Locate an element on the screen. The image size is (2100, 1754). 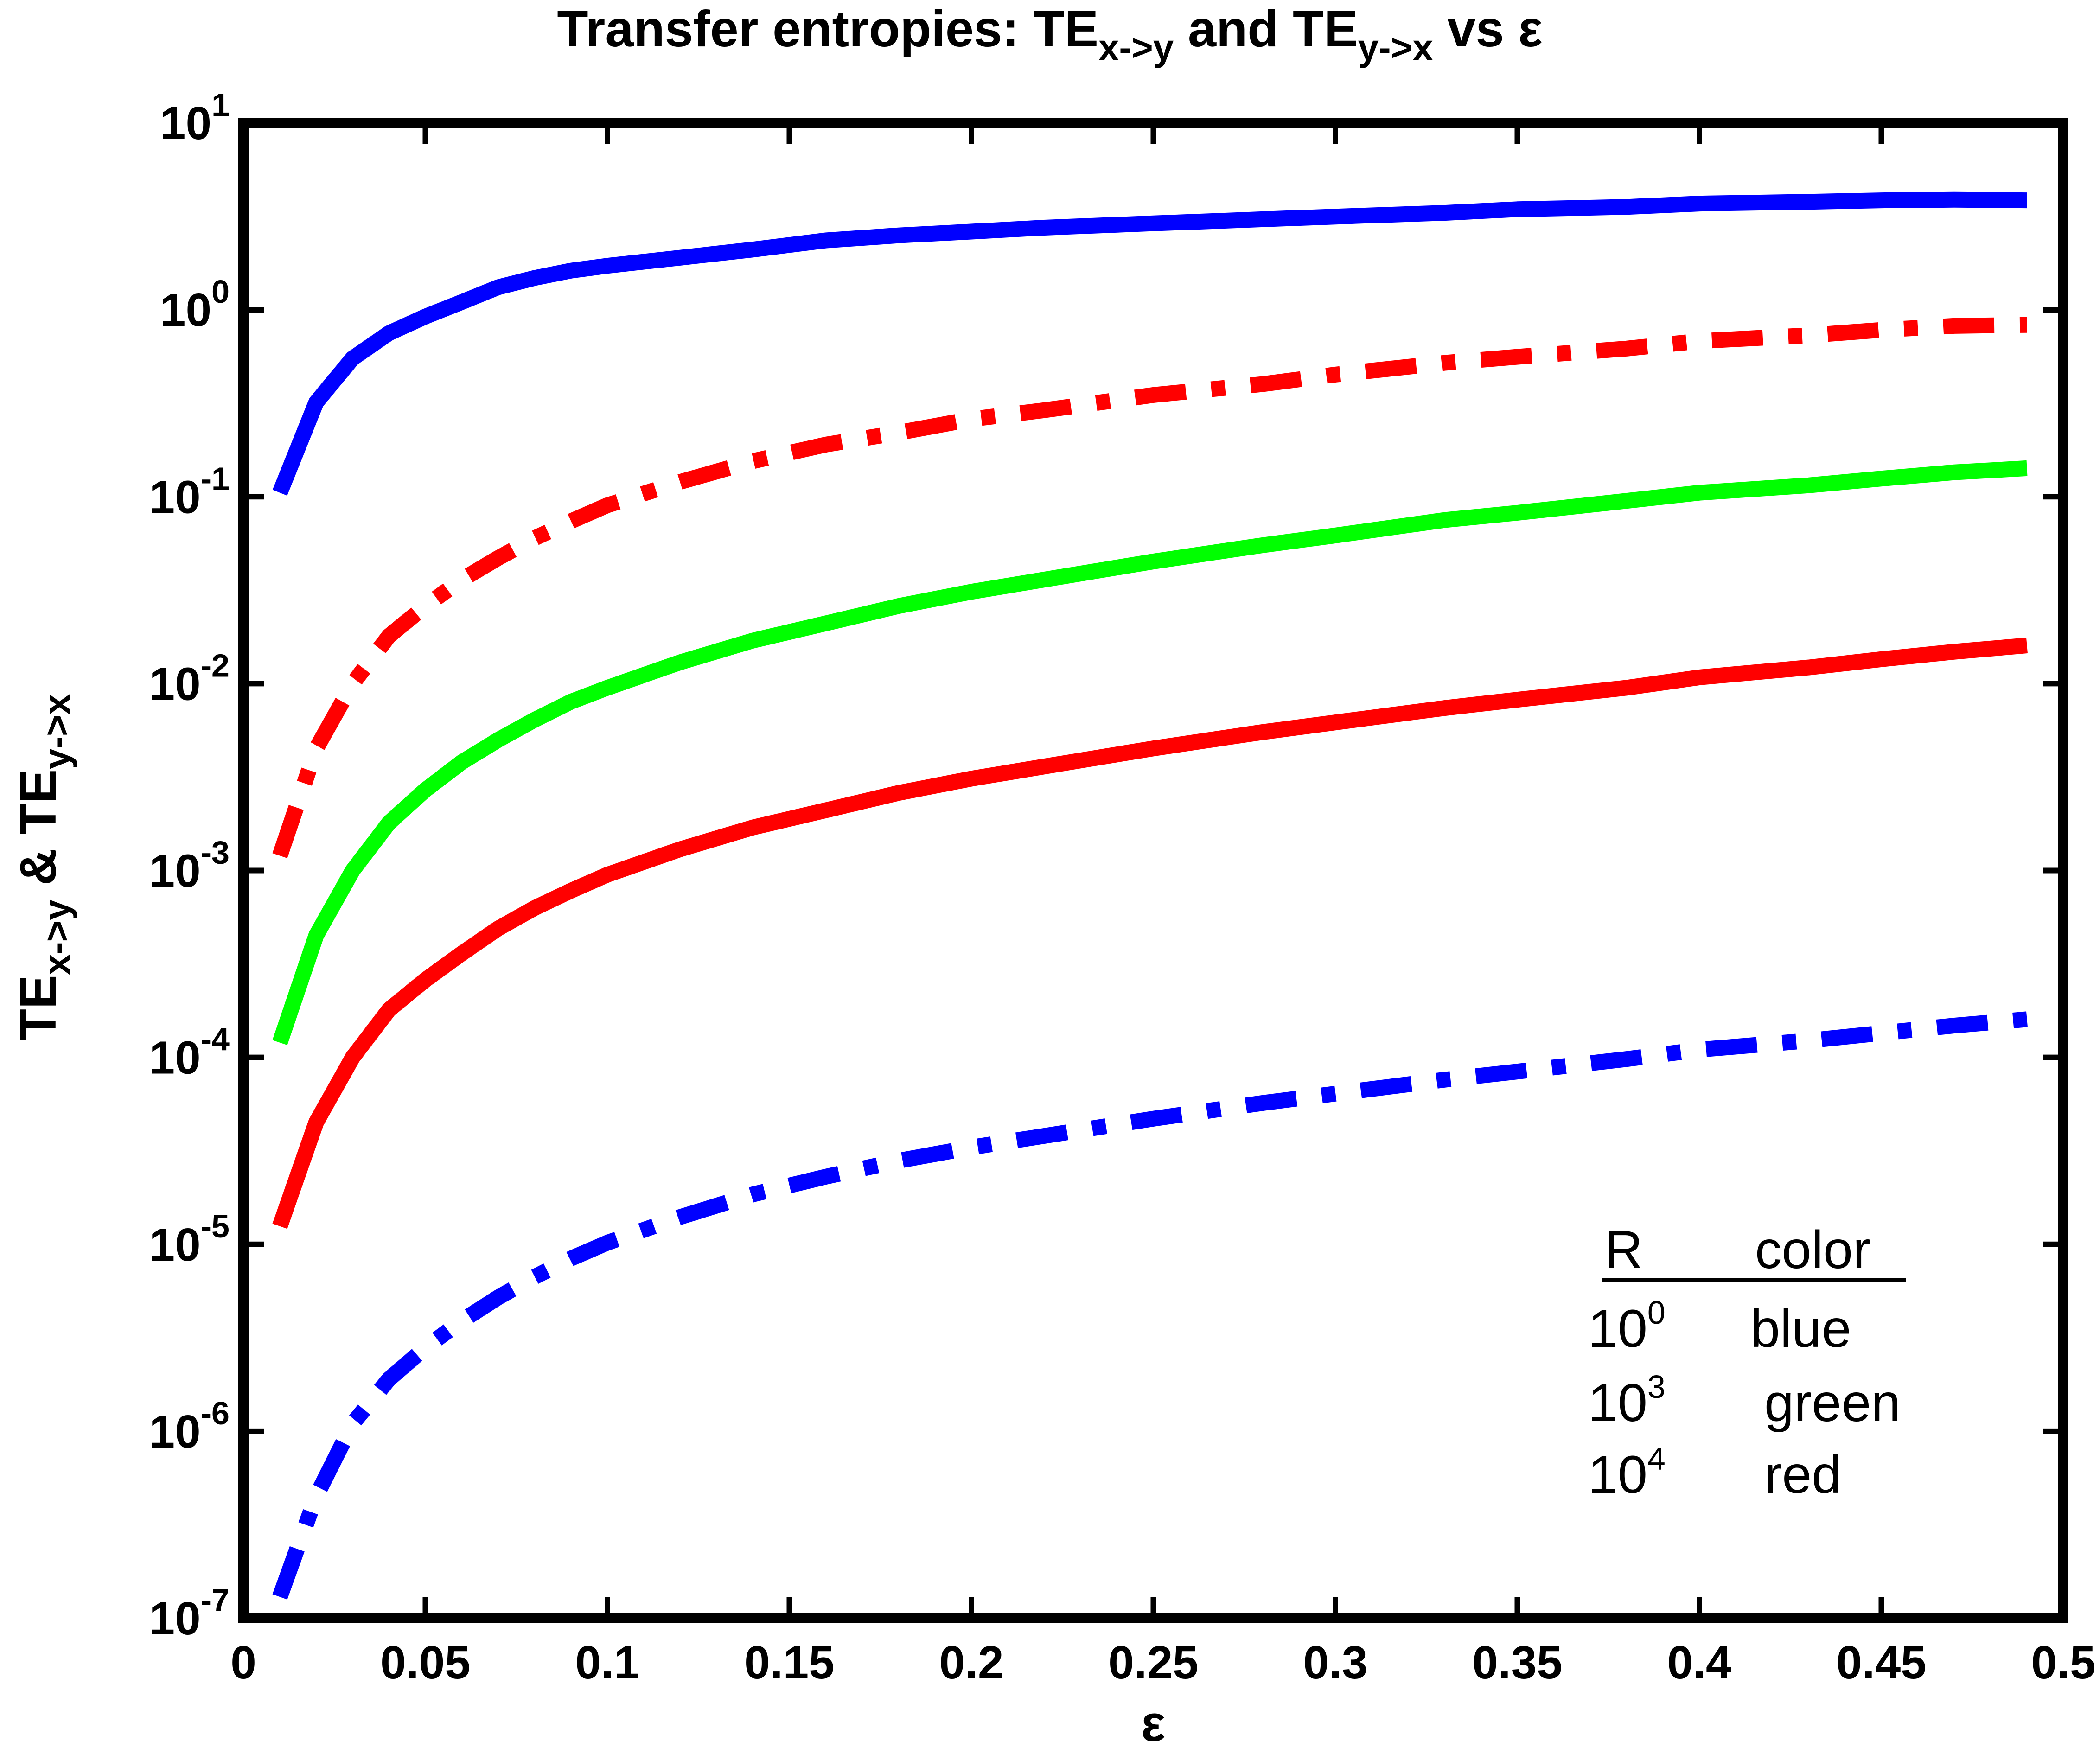
chart-title-prefix: Transfer entropies: TE is located at coordinates (827, 28).